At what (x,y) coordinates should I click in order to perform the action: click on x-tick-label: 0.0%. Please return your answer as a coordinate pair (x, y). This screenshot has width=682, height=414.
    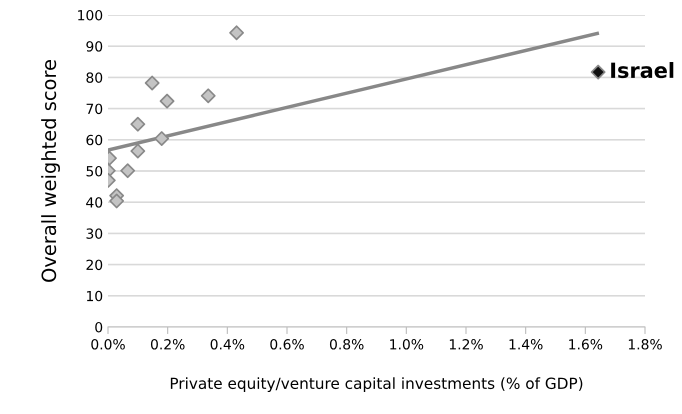
    Looking at the image, I should click on (108, 344).